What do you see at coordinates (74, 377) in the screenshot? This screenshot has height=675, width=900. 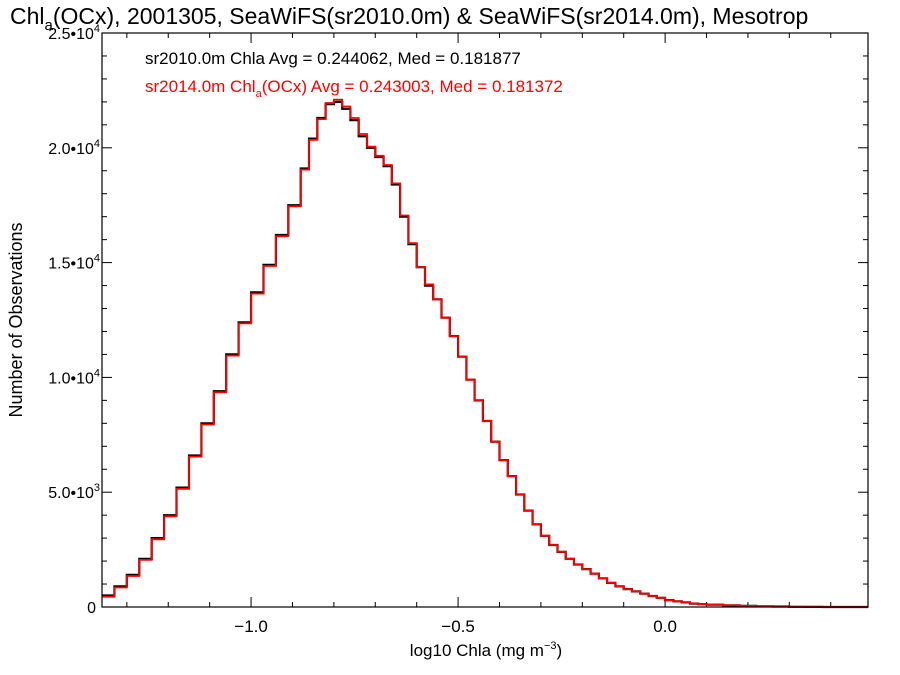 I see `y-tick-label: 1.0•104` at bounding box center [74, 377].